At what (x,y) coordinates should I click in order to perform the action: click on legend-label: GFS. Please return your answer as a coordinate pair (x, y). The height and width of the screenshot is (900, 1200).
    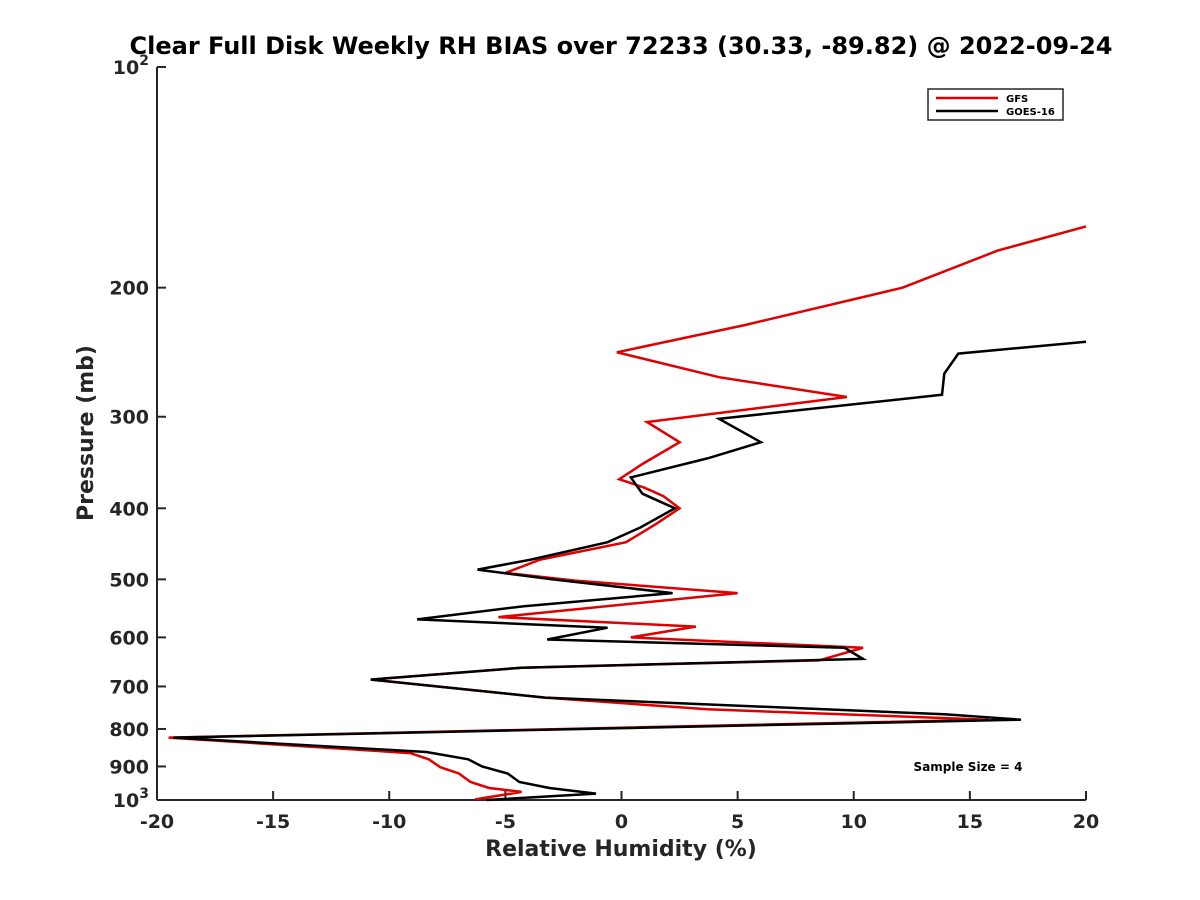
    Looking at the image, I should click on (1017, 99).